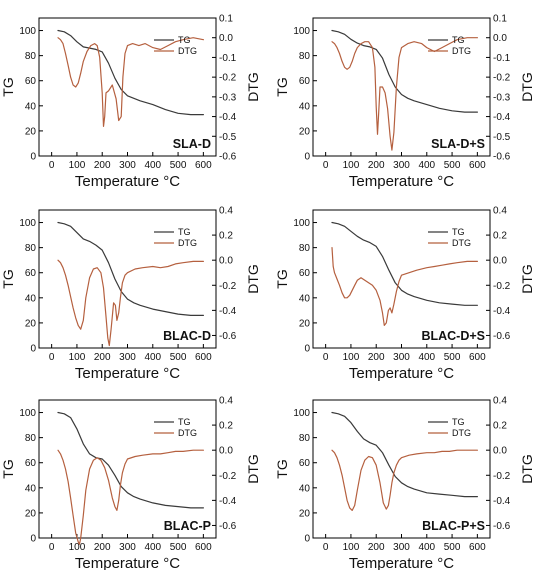 This screenshot has width=550, height=570. Describe the element at coordinates (187, 336) in the screenshot. I see `sample-label: BLAC-D` at that location.